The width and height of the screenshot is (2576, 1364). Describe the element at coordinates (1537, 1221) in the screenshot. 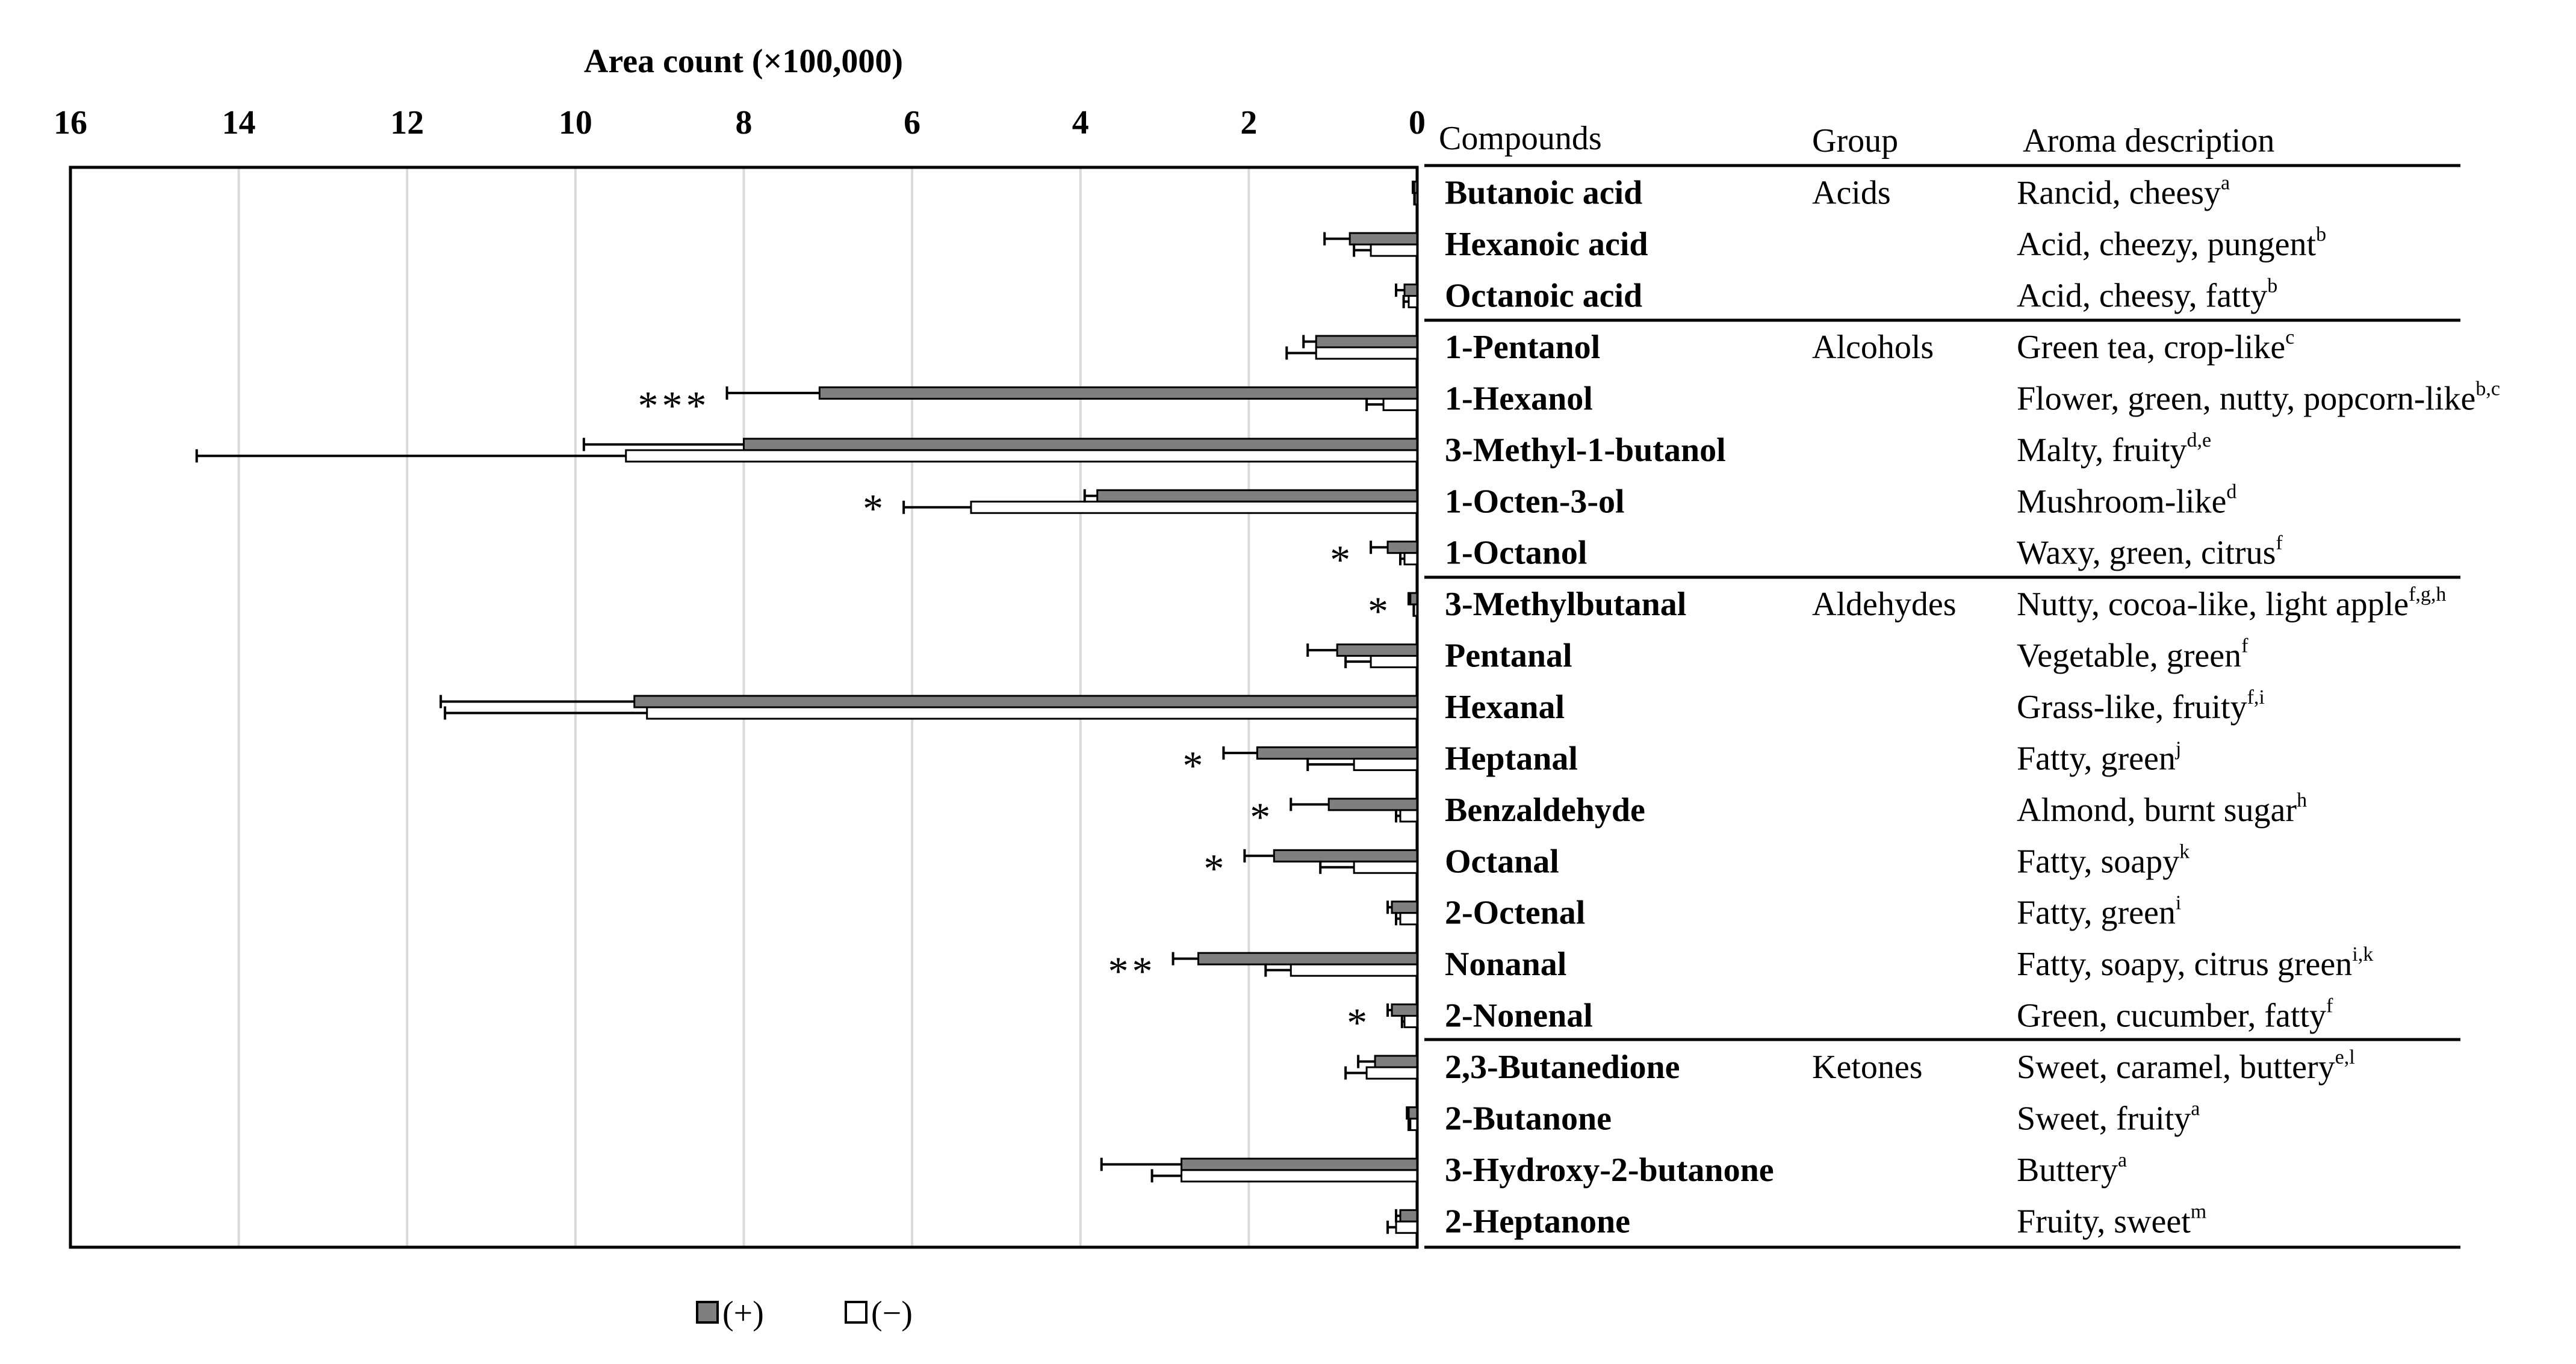

I see `compound-name-20: 2-Heptanone` at that location.